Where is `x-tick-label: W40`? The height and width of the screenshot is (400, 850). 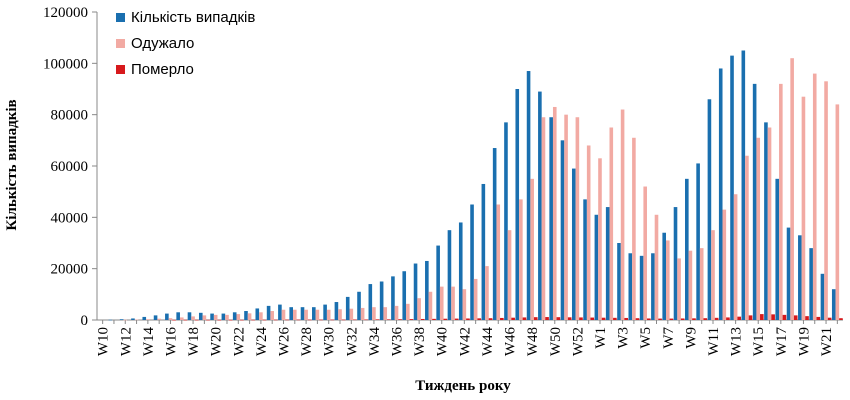
x-tick-label: W40 is located at coordinates (443, 341).